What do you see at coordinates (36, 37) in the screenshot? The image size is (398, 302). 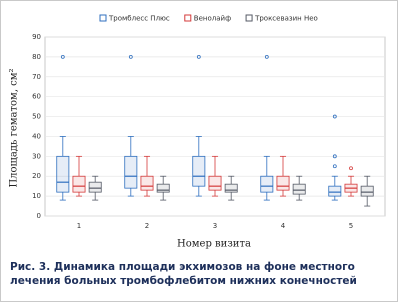 I see `y-tick-label: 90` at bounding box center [36, 37].